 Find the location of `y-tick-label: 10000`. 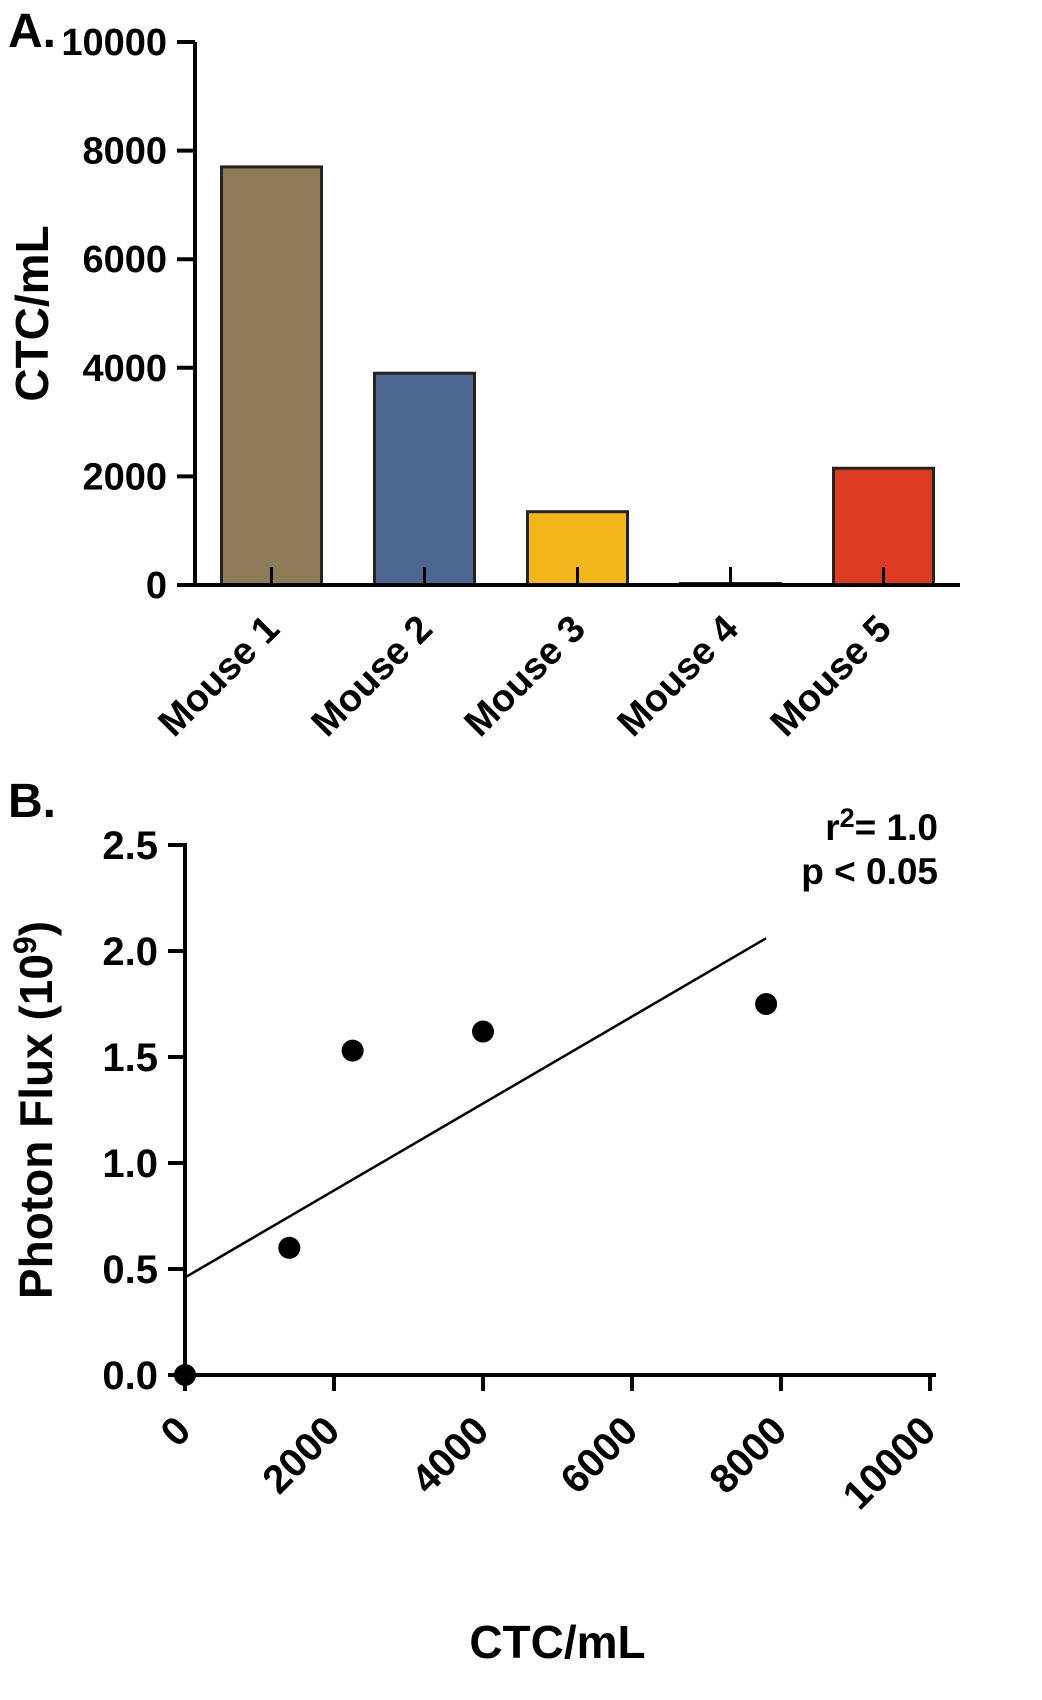

y-tick-label: 10000 is located at coordinates (114, 43).